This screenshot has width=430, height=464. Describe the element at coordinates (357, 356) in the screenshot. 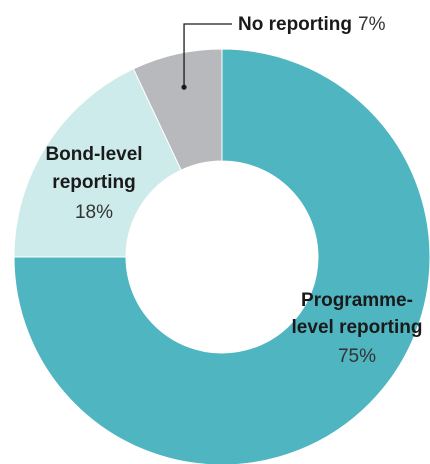

I see `slice-value-programme: 75%` at that location.